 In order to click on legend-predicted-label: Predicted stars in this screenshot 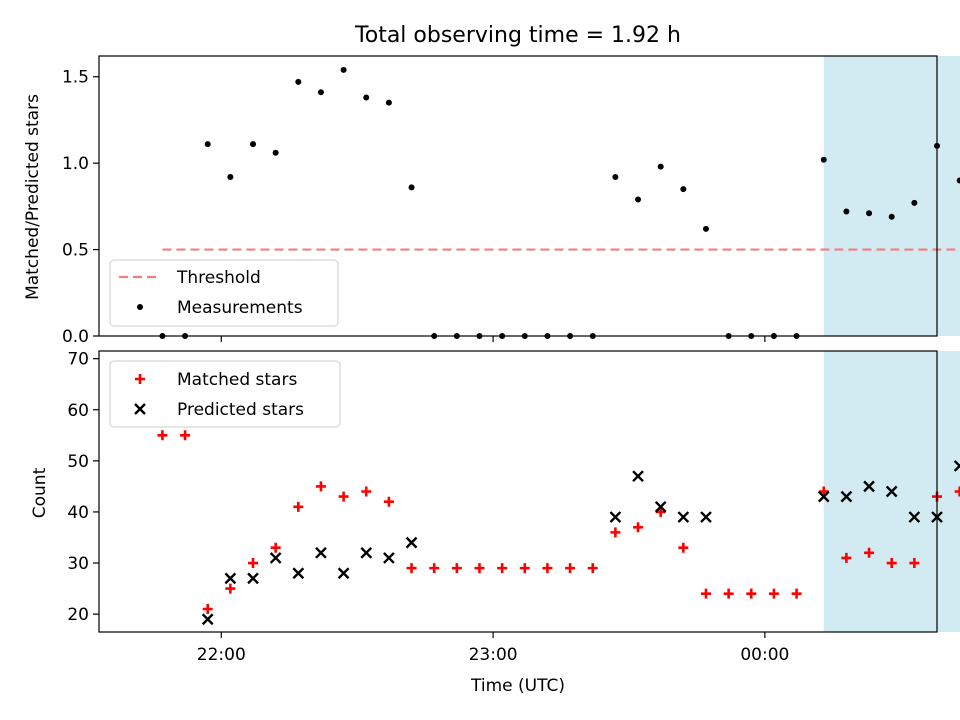, I will do `click(240, 410)`.